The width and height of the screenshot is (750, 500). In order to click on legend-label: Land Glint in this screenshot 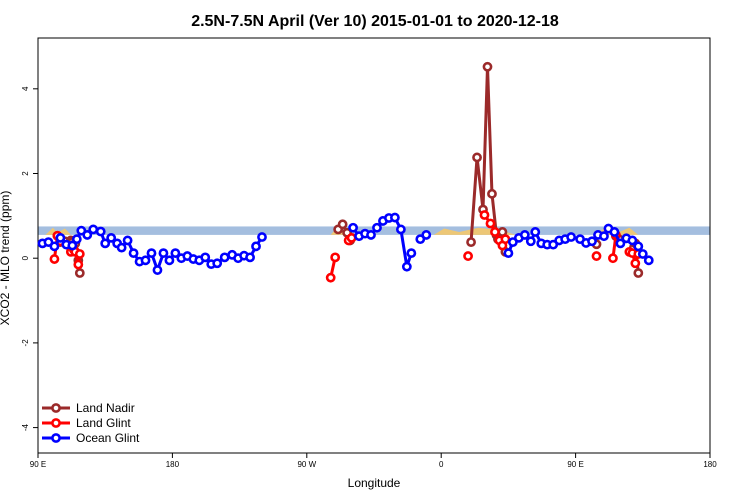, I will do `click(103, 423)`.